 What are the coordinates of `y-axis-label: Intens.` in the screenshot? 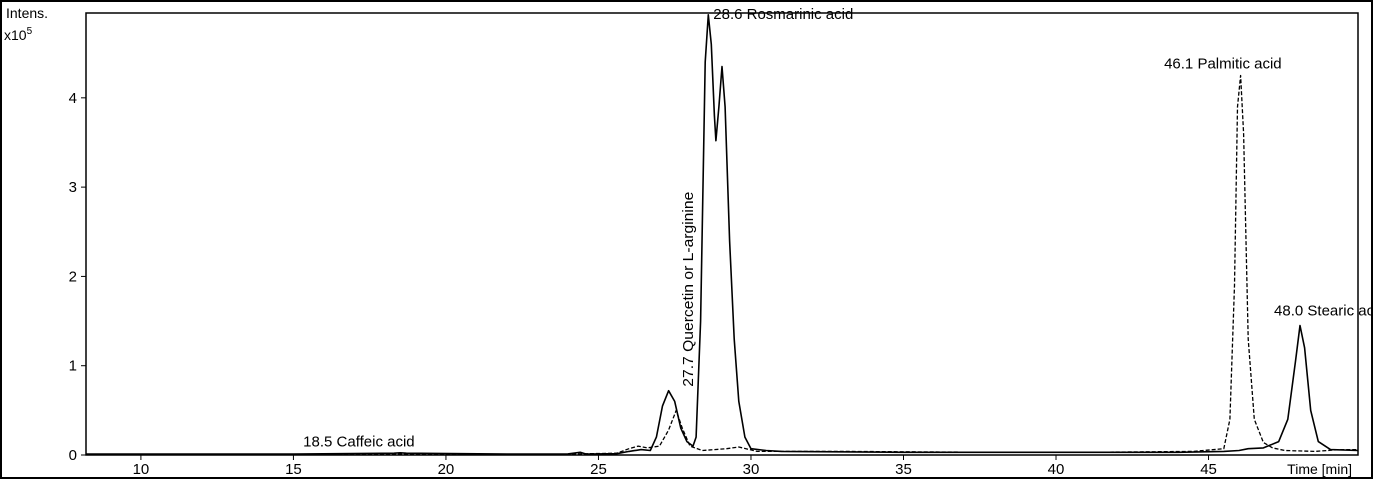 It's located at (27, 13).